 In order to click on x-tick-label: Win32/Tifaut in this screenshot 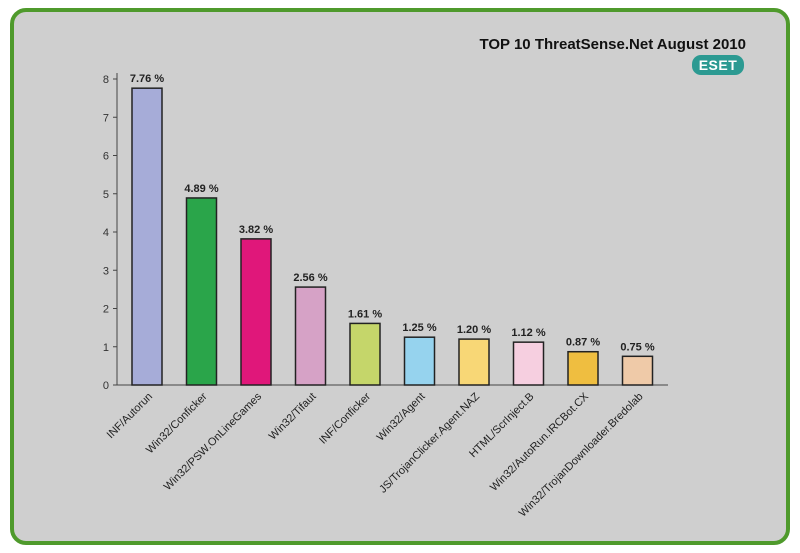, I will do `click(293, 417)`.